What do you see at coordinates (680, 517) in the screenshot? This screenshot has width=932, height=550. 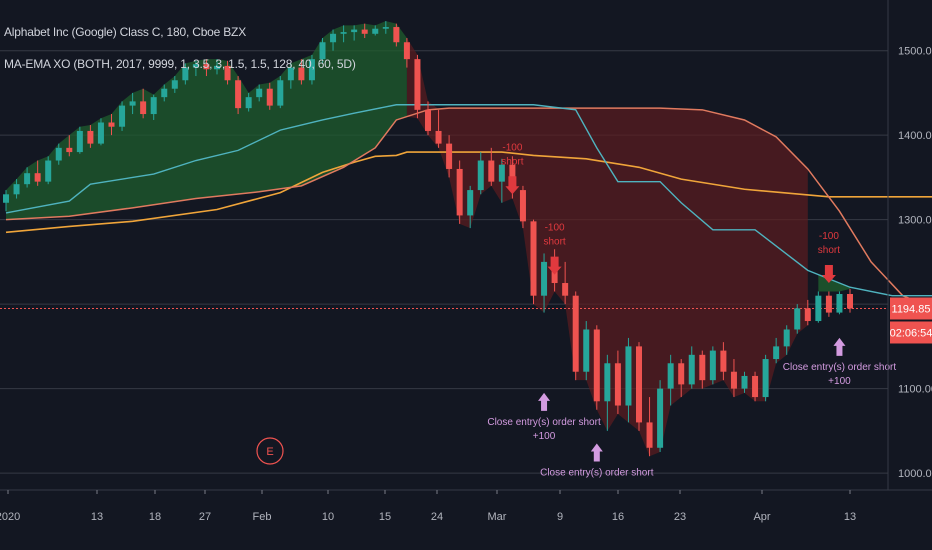 I see `x-tick-label: 23` at bounding box center [680, 517].